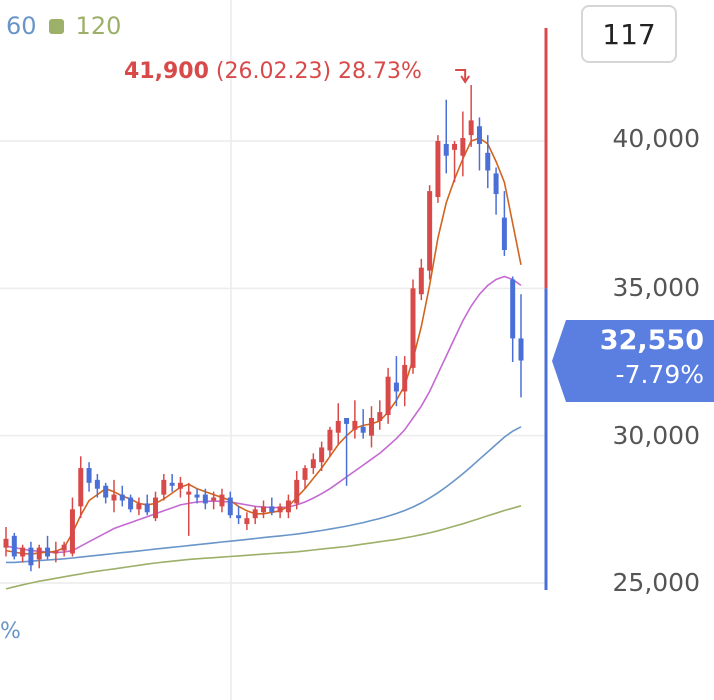 The image size is (714, 700). What do you see at coordinates (465, 79) in the screenshot?
I see `high-marker-arrowhead` at bounding box center [465, 79].